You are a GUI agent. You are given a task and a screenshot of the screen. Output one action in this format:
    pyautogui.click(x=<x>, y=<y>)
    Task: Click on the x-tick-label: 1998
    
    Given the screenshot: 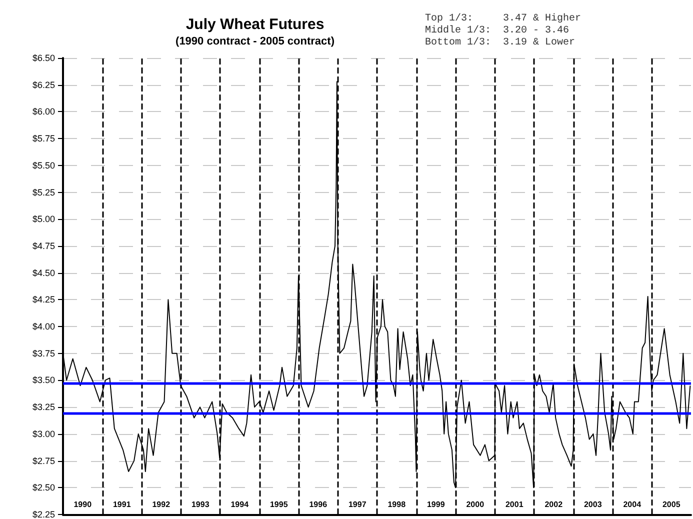 What is the action you would take?
    pyautogui.click(x=397, y=504)
    